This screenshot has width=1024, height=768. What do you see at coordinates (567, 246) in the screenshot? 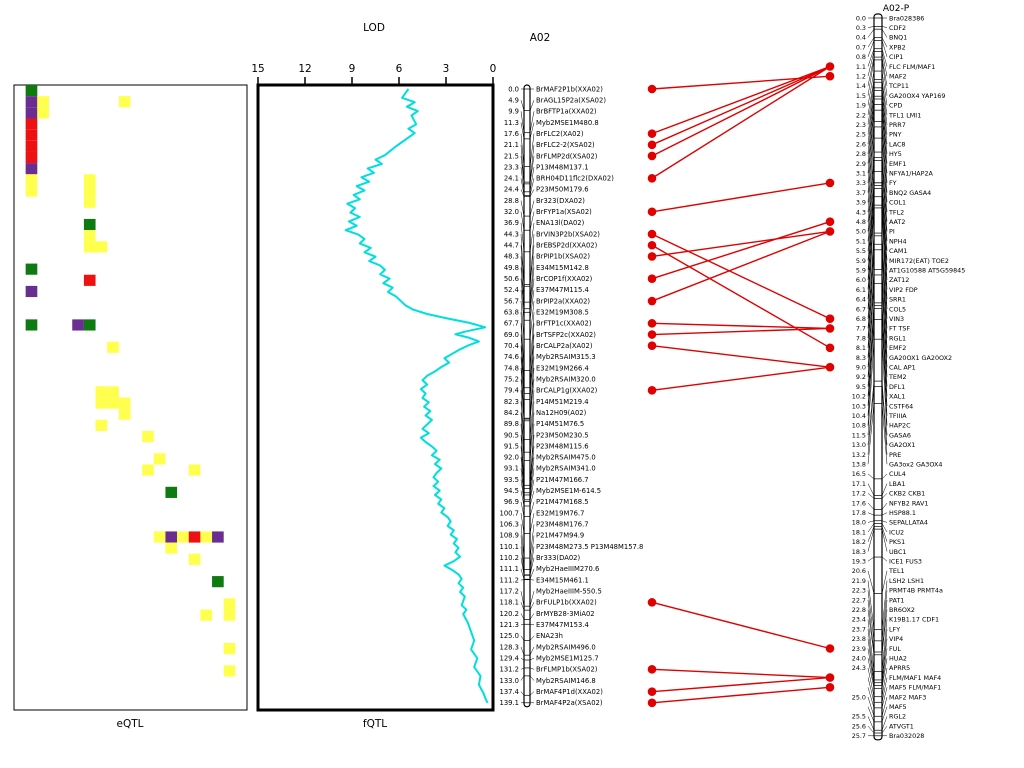
I see `a02-marker-name: BrEBSP2d(XXA02)` at bounding box center [567, 246].